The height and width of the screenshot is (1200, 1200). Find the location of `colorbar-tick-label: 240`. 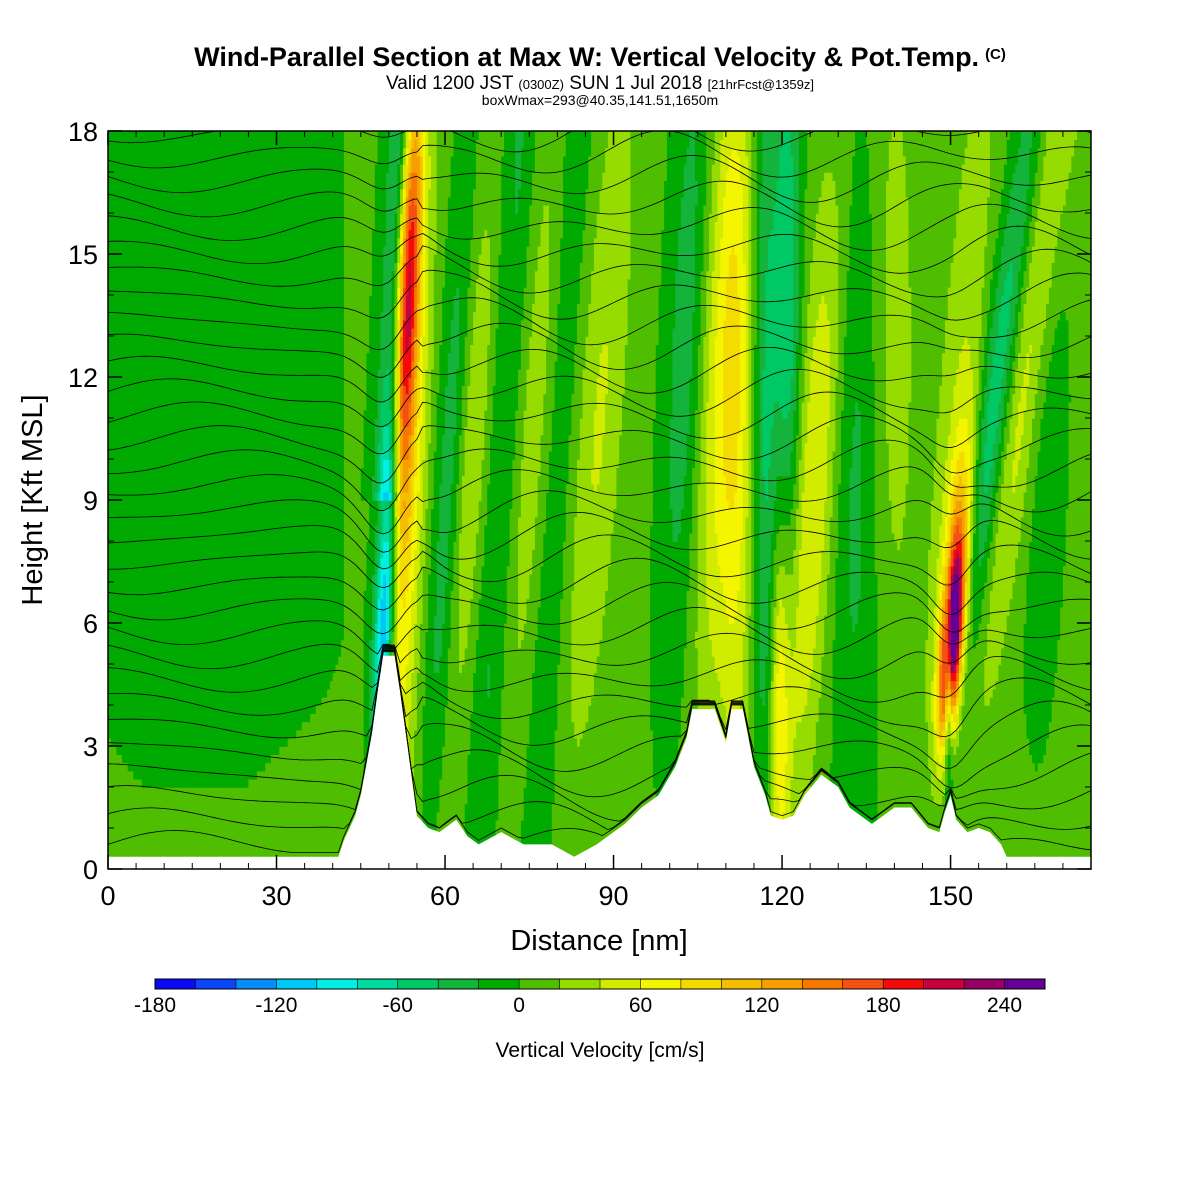

colorbar-tick-label: 240 is located at coordinates (1004, 1005).